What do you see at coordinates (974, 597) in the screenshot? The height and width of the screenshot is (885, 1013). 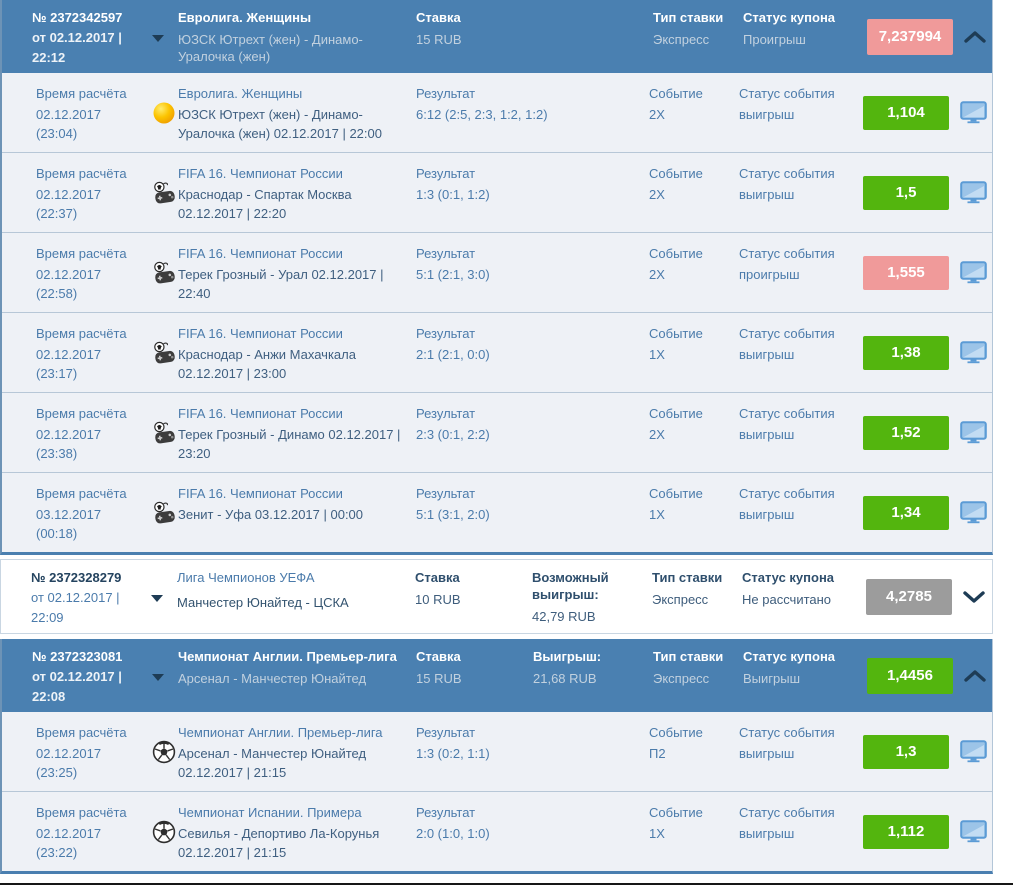 I see `chevron-down-icon` at bounding box center [974, 597].